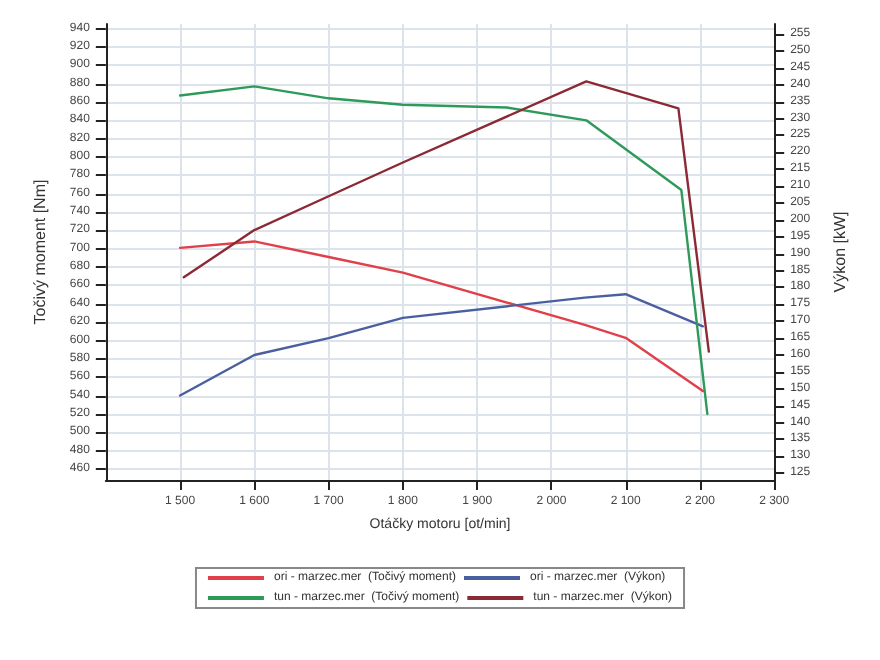 Image resolution: width=880 pixels, height=660 pixels. Describe the element at coordinates (840, 252) in the screenshot. I see `y2-axis-title: Výkon [kW]` at that location.